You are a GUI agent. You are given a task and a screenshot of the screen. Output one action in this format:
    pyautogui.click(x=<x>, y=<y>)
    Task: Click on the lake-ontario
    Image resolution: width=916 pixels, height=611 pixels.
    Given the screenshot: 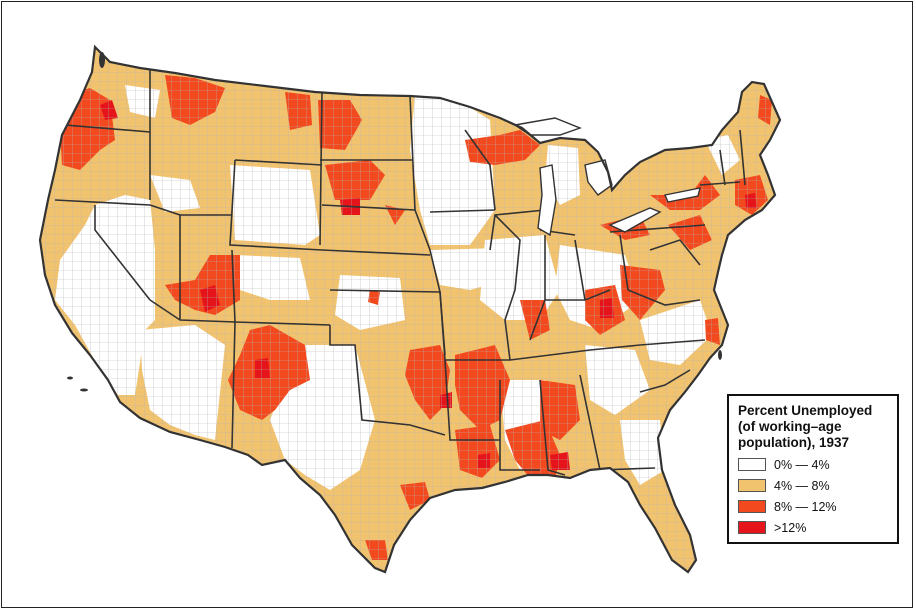 What is the action you would take?
    pyautogui.click(x=682, y=195)
    